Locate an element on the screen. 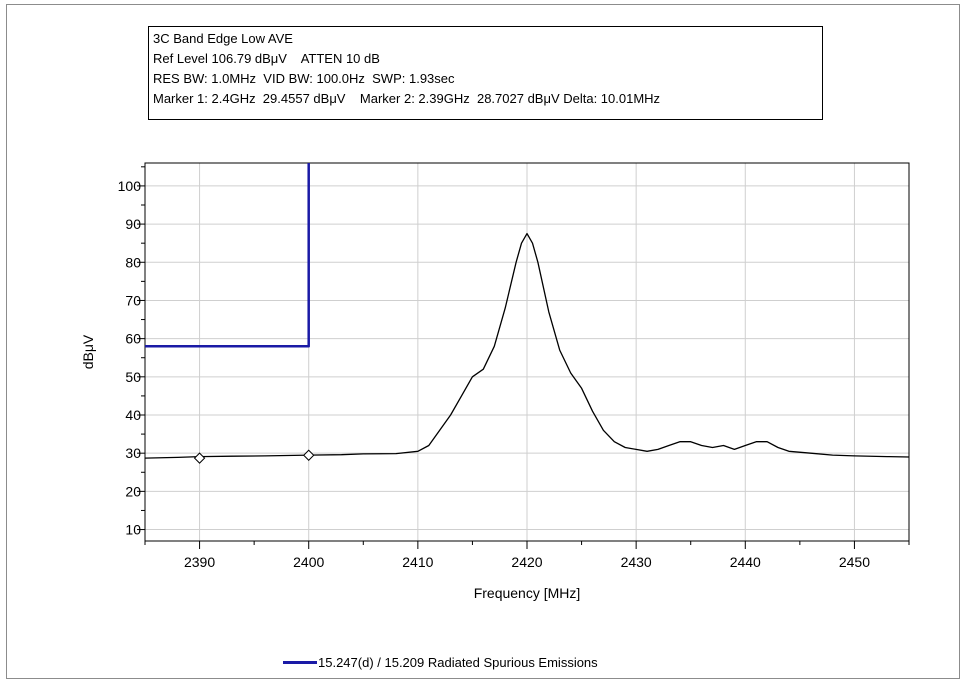 The width and height of the screenshot is (967, 686). markers is located at coordinates (254, 456).